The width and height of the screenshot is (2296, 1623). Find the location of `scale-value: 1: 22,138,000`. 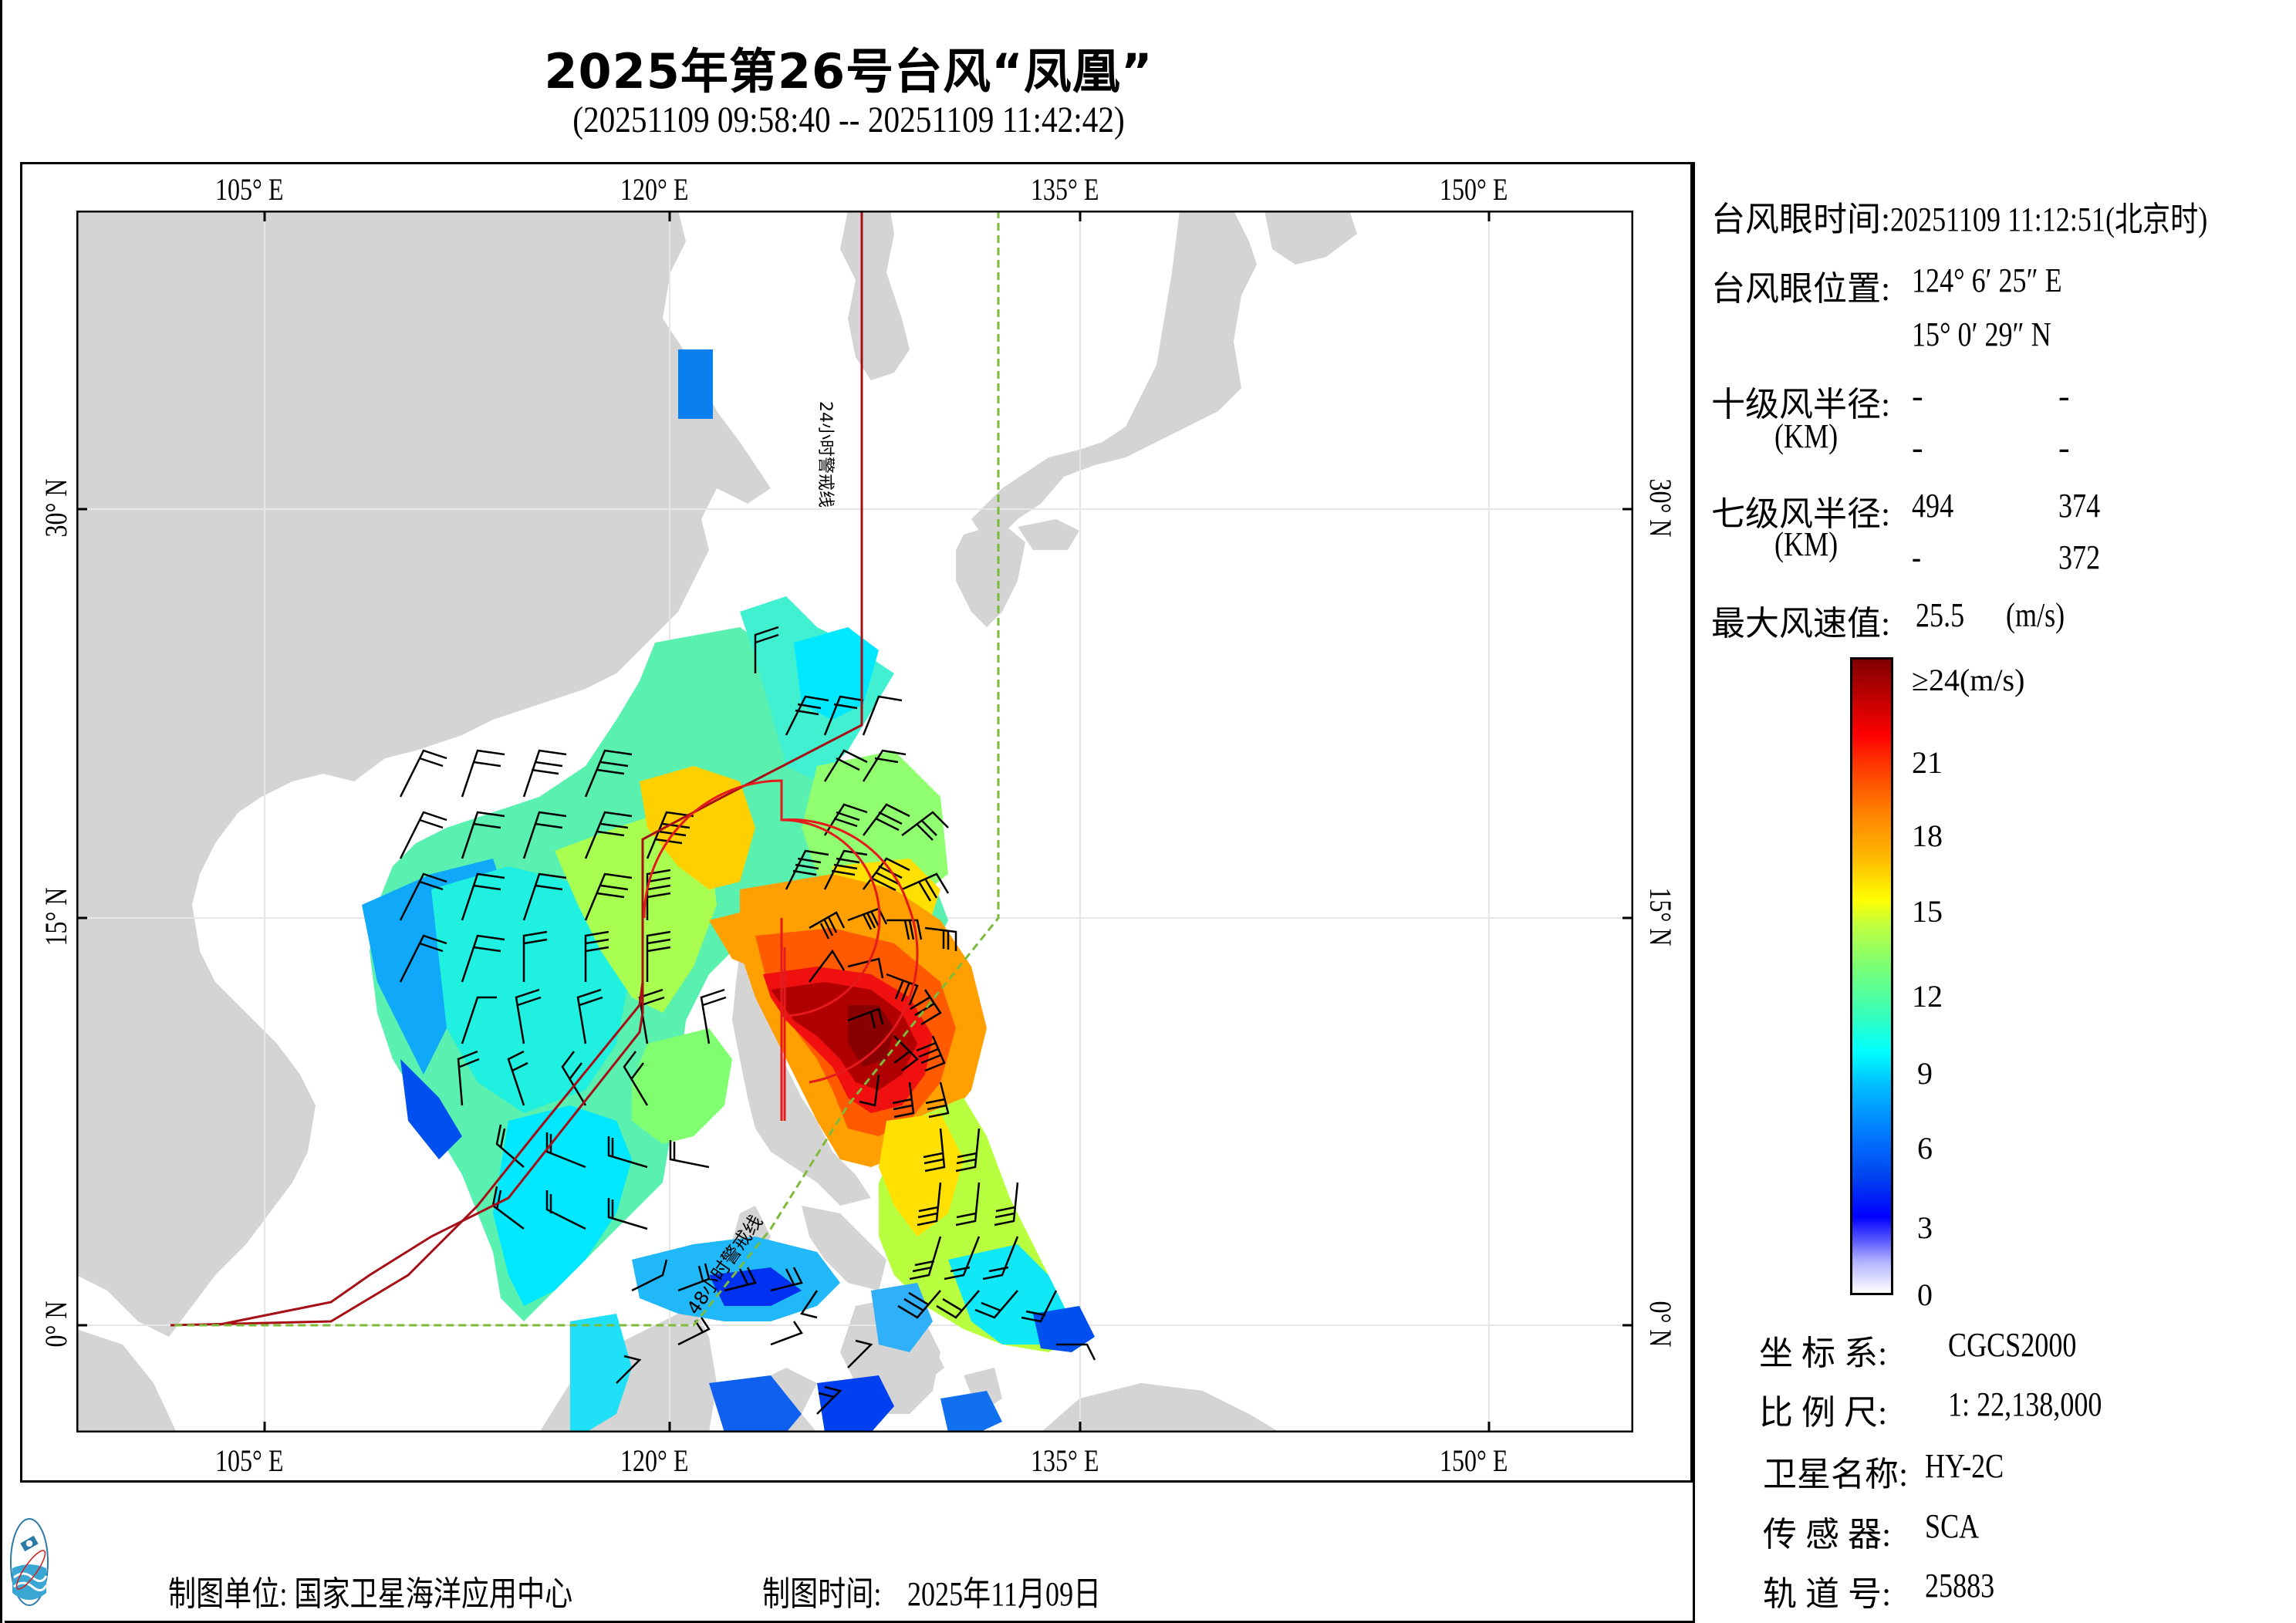

scale-value: 1: 22,138,000 is located at coordinates (2025, 1404).